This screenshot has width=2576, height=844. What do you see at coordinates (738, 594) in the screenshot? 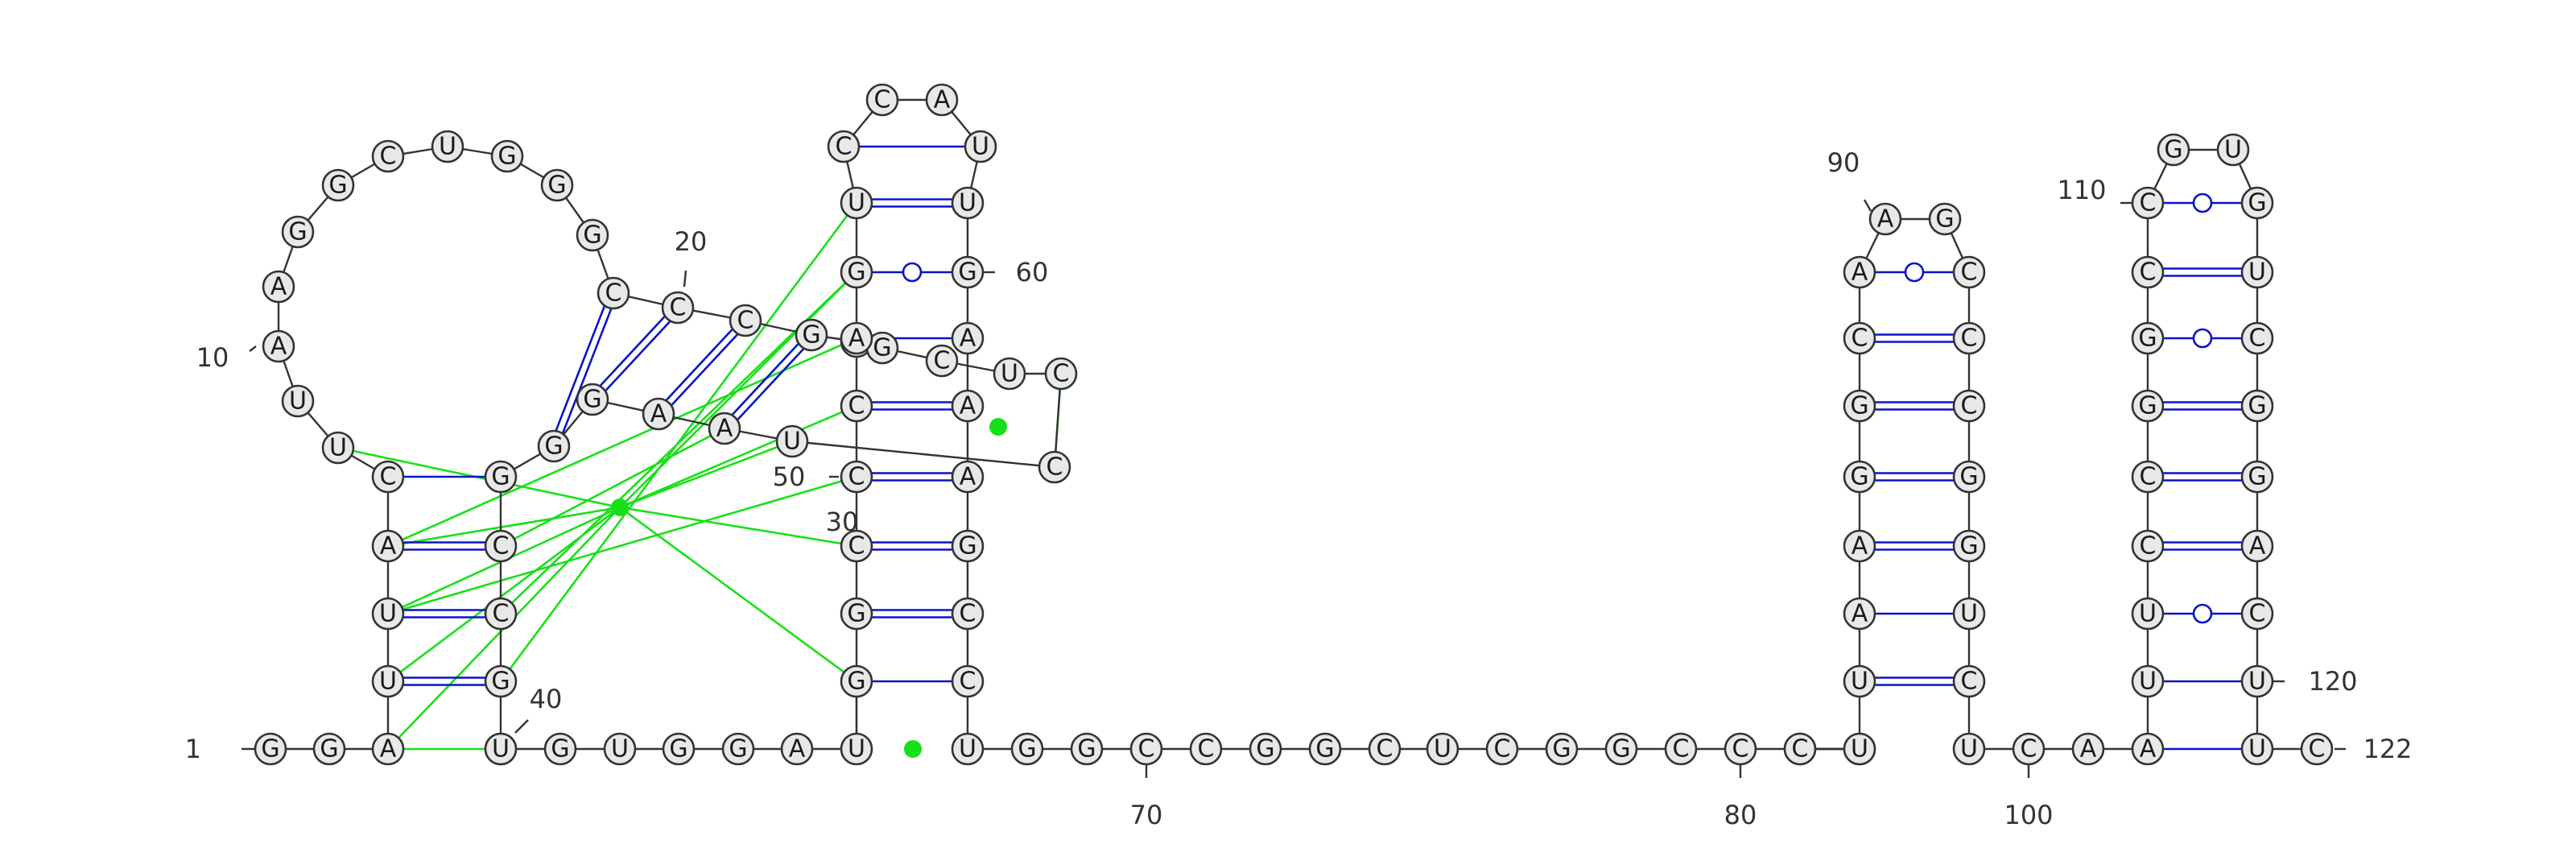
I see `pseudoknot-link` at bounding box center [738, 594].